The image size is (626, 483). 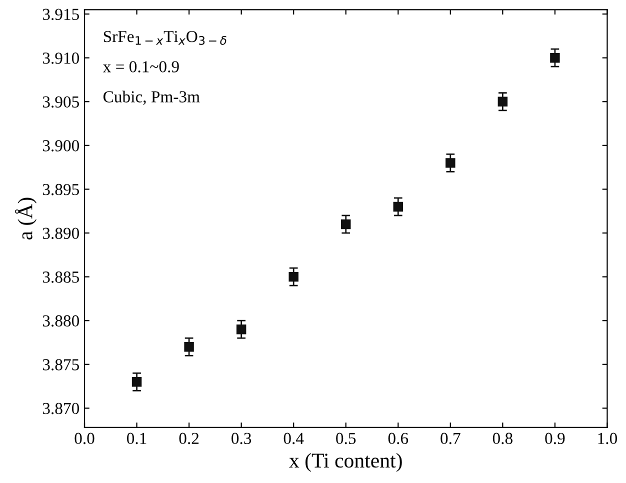 I want to click on y-tick-label: 3.875, so click(x=60, y=364).